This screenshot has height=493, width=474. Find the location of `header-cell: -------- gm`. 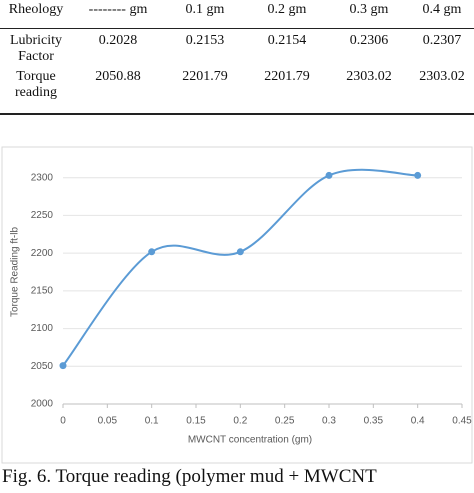

header-cell: -------- gm is located at coordinates (118, 14).